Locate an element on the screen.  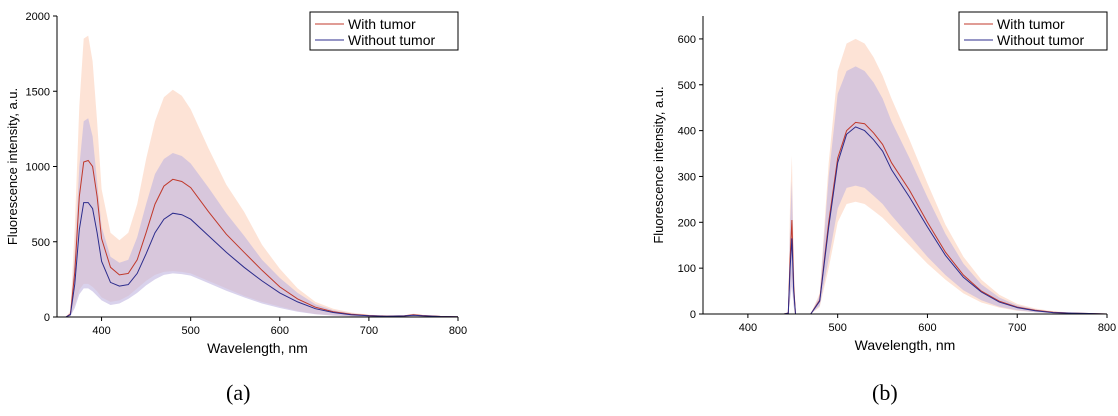
y-tick-label: 2000 is located at coordinates (38, 17).